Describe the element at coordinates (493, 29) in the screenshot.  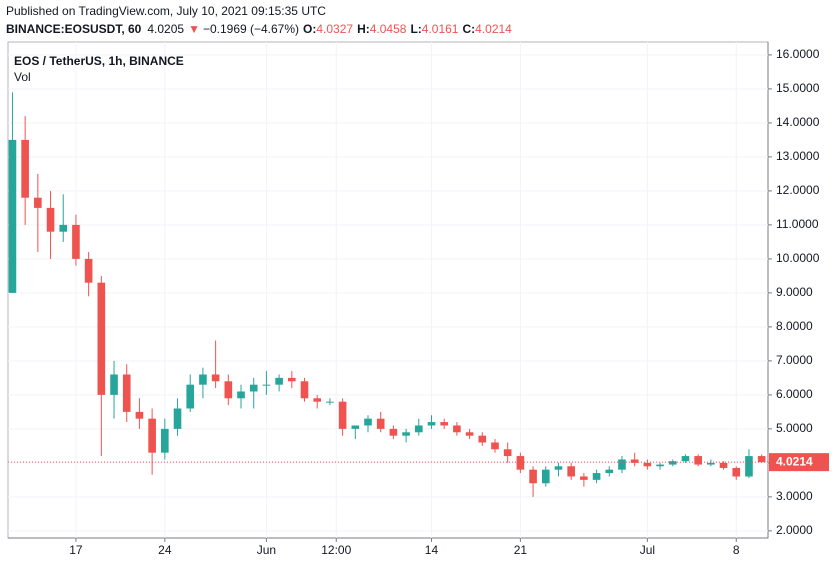
I see `c: 4.0214` at that location.